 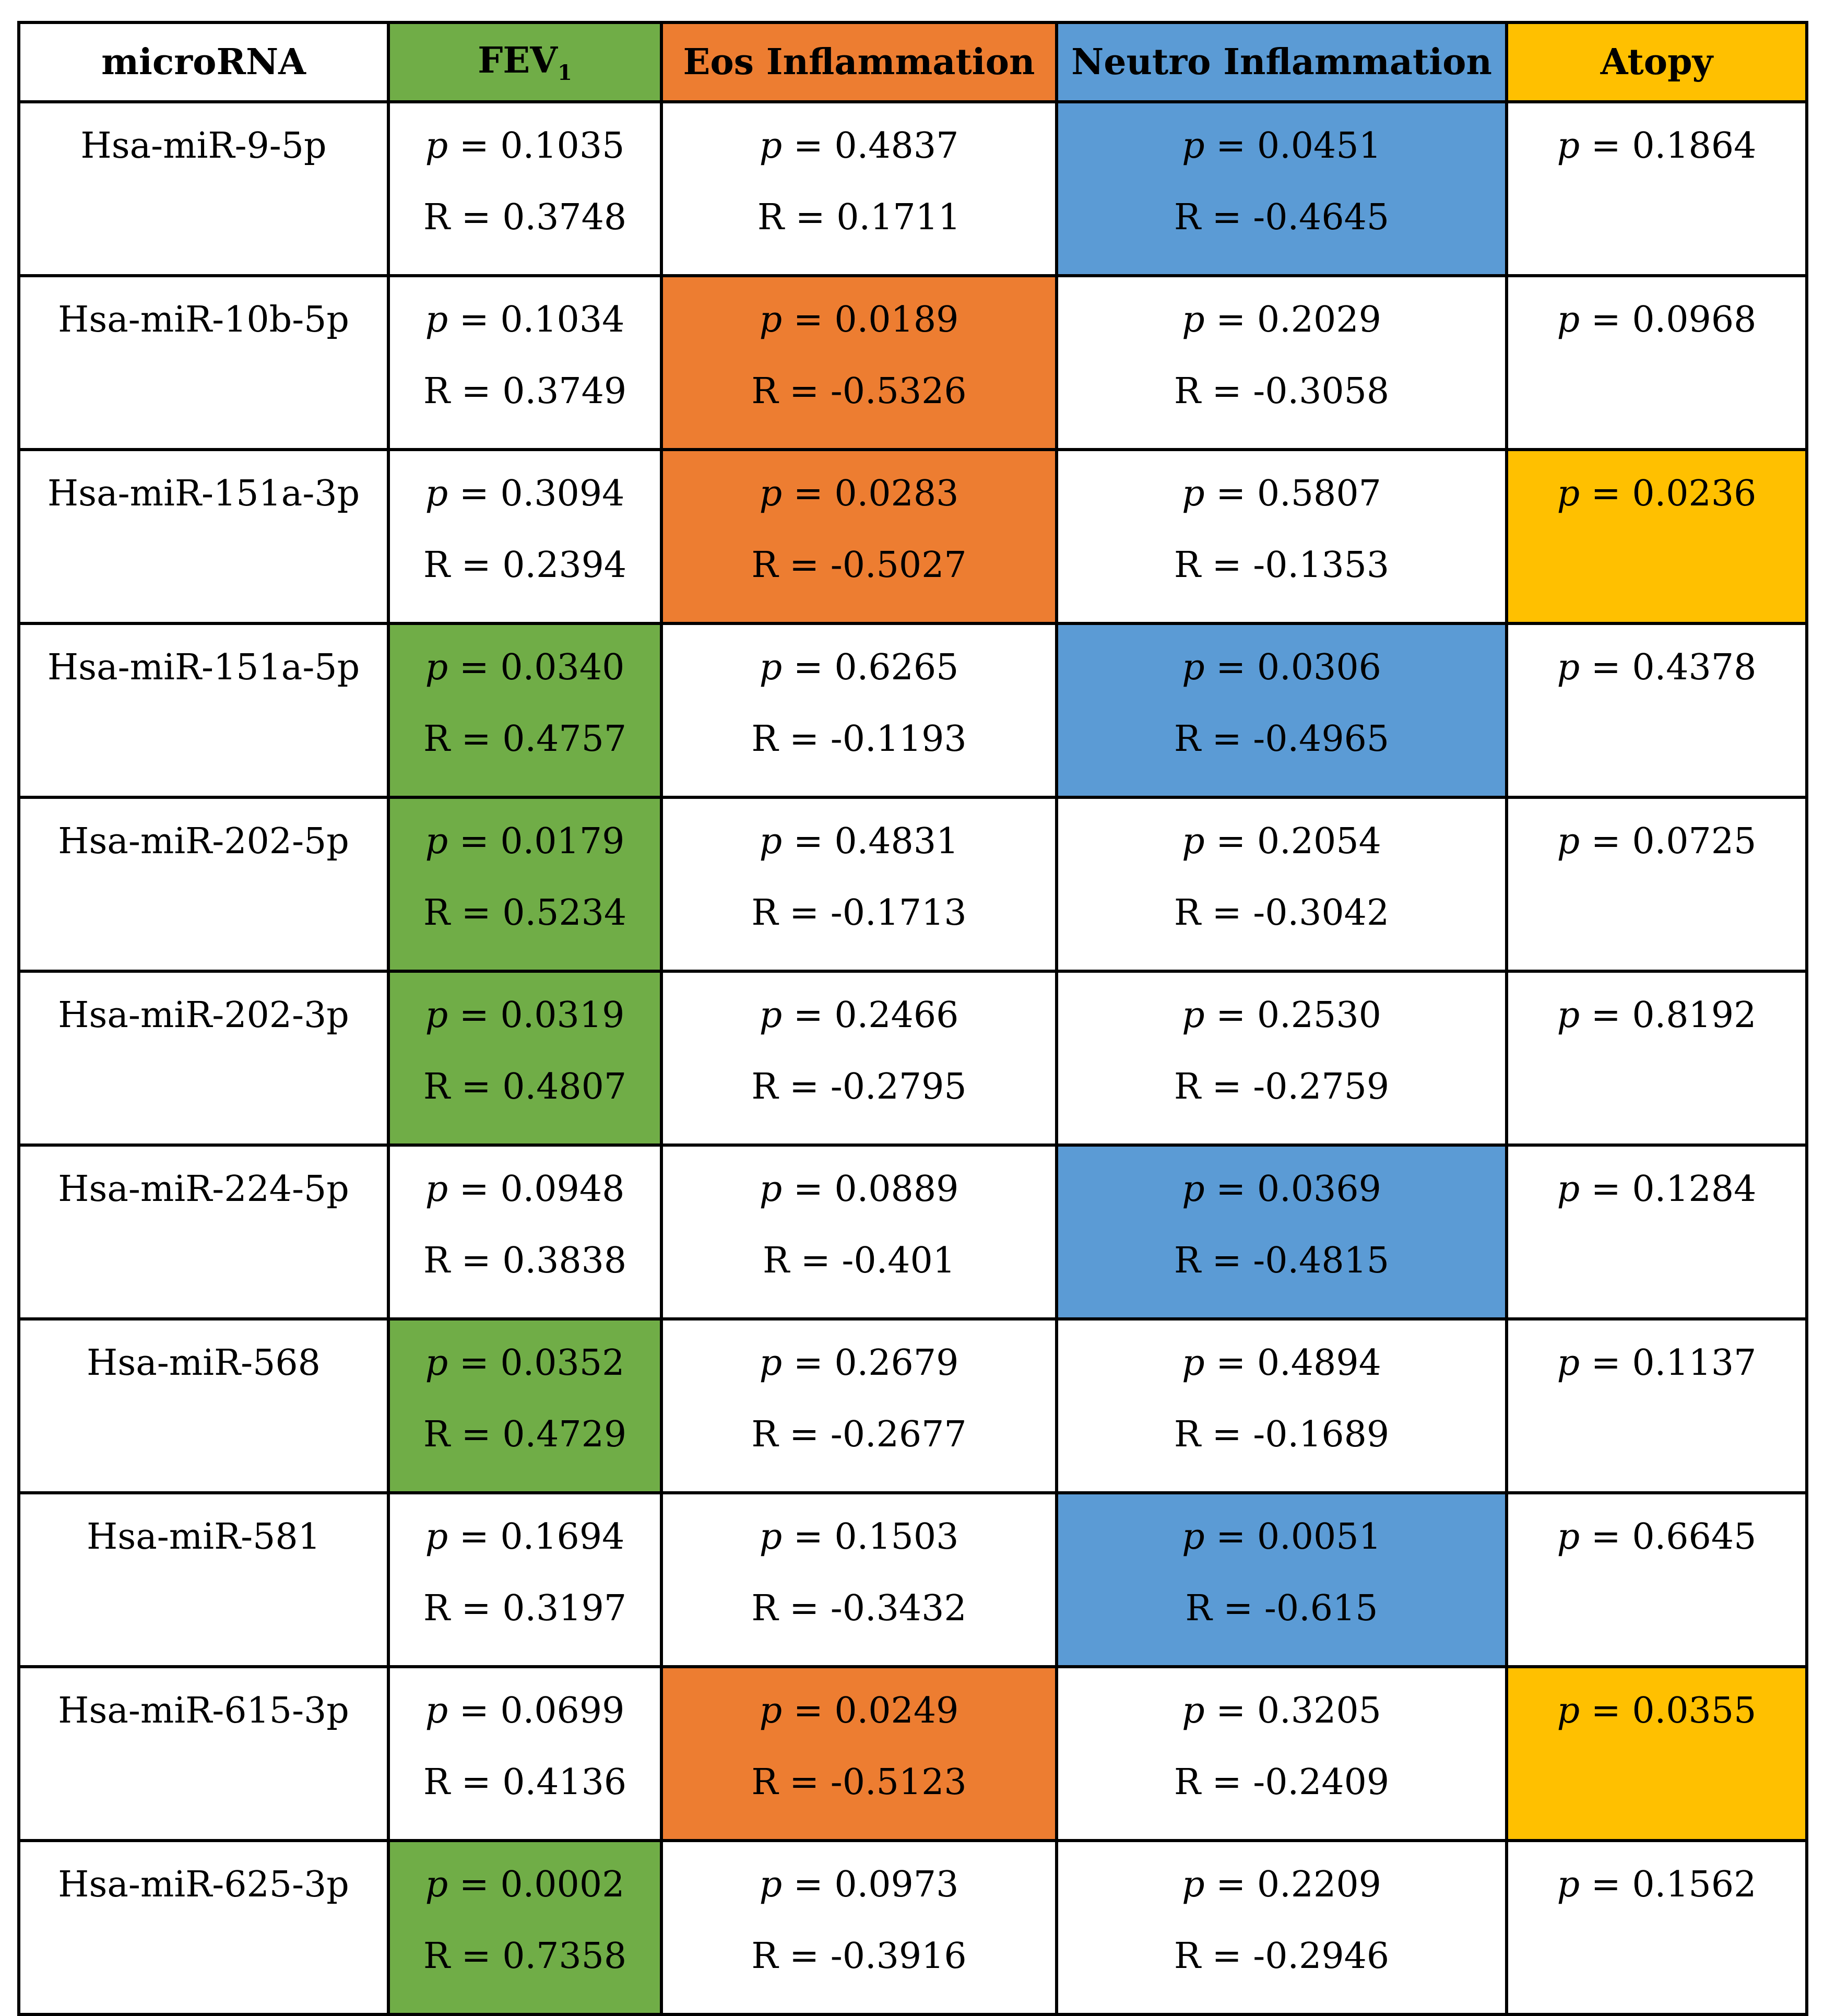 What do you see at coordinates (203, 1058) in the screenshot?
I see `mirna-cell: Hsa-miR-202-3p` at bounding box center [203, 1058].